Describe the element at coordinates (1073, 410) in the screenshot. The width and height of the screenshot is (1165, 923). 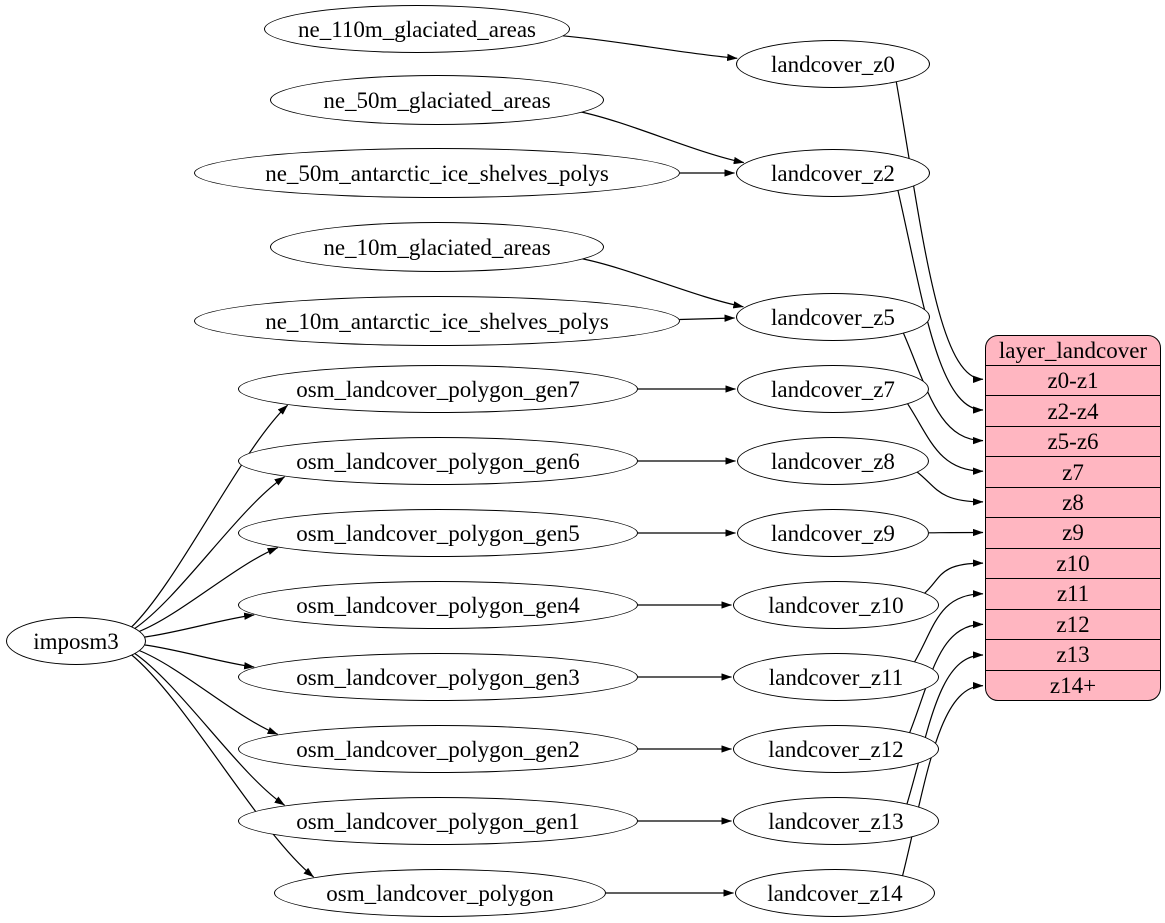
I see `record-row-z2-z4: z2-z4` at that location.